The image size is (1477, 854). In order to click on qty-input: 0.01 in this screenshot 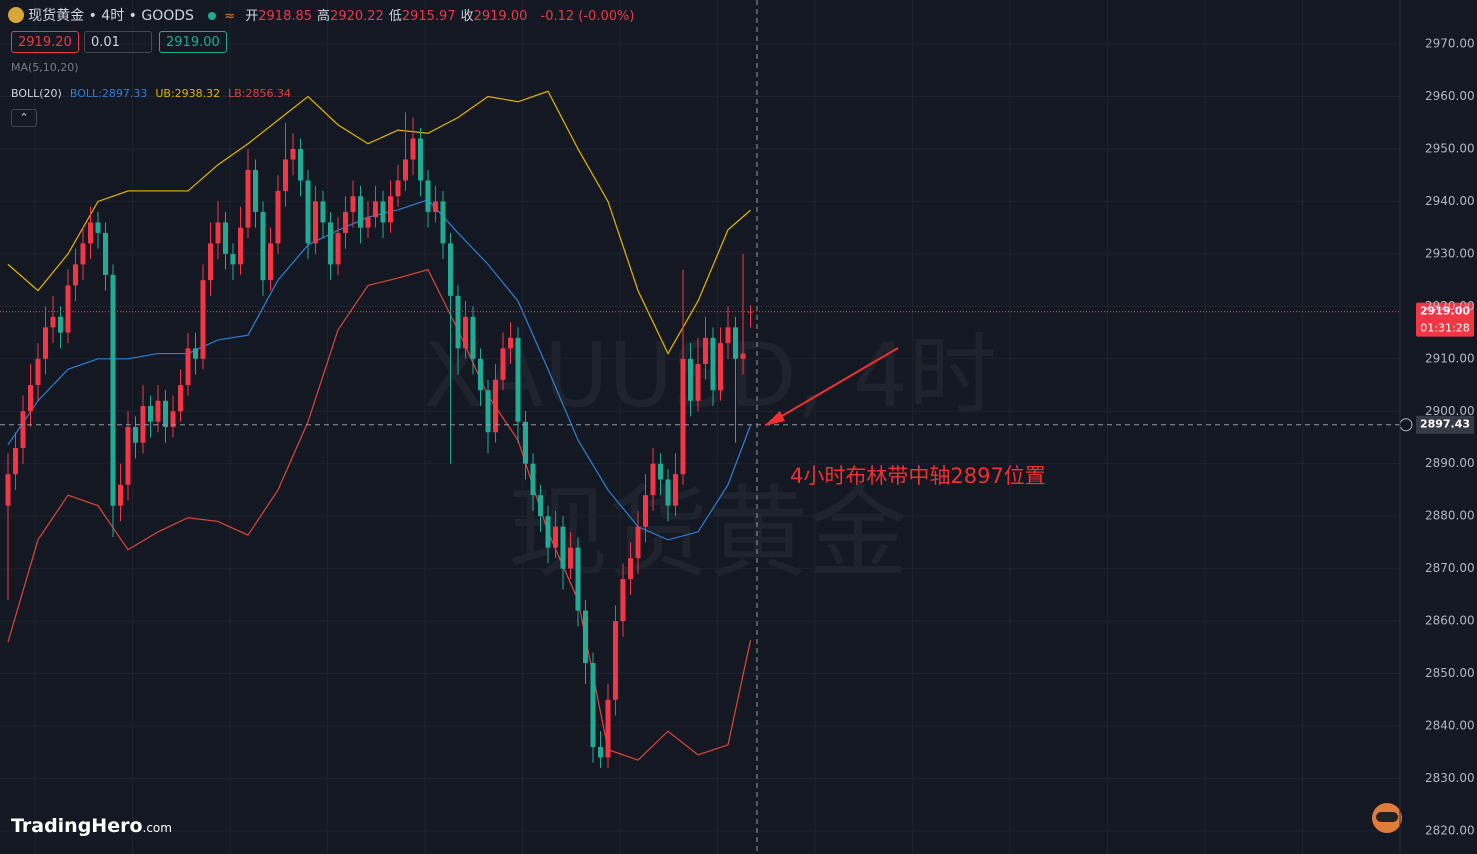, I will do `click(118, 42)`.